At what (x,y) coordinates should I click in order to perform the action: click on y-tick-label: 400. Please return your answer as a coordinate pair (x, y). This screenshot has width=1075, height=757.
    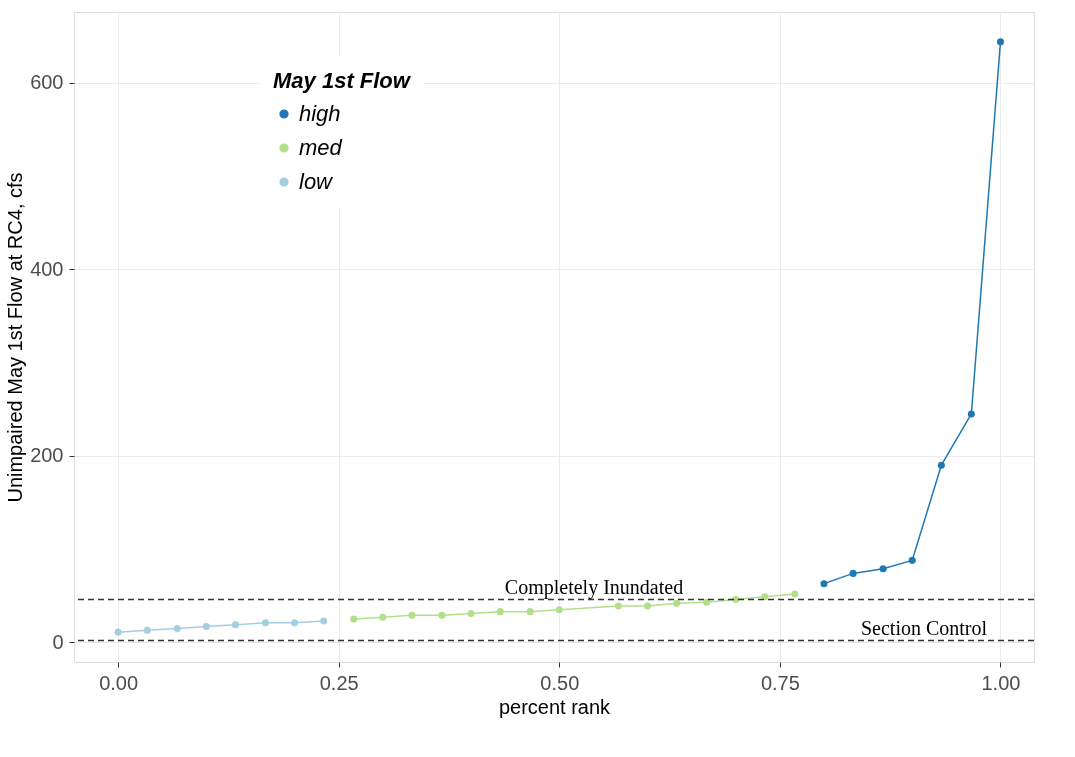
    Looking at the image, I should click on (47, 268).